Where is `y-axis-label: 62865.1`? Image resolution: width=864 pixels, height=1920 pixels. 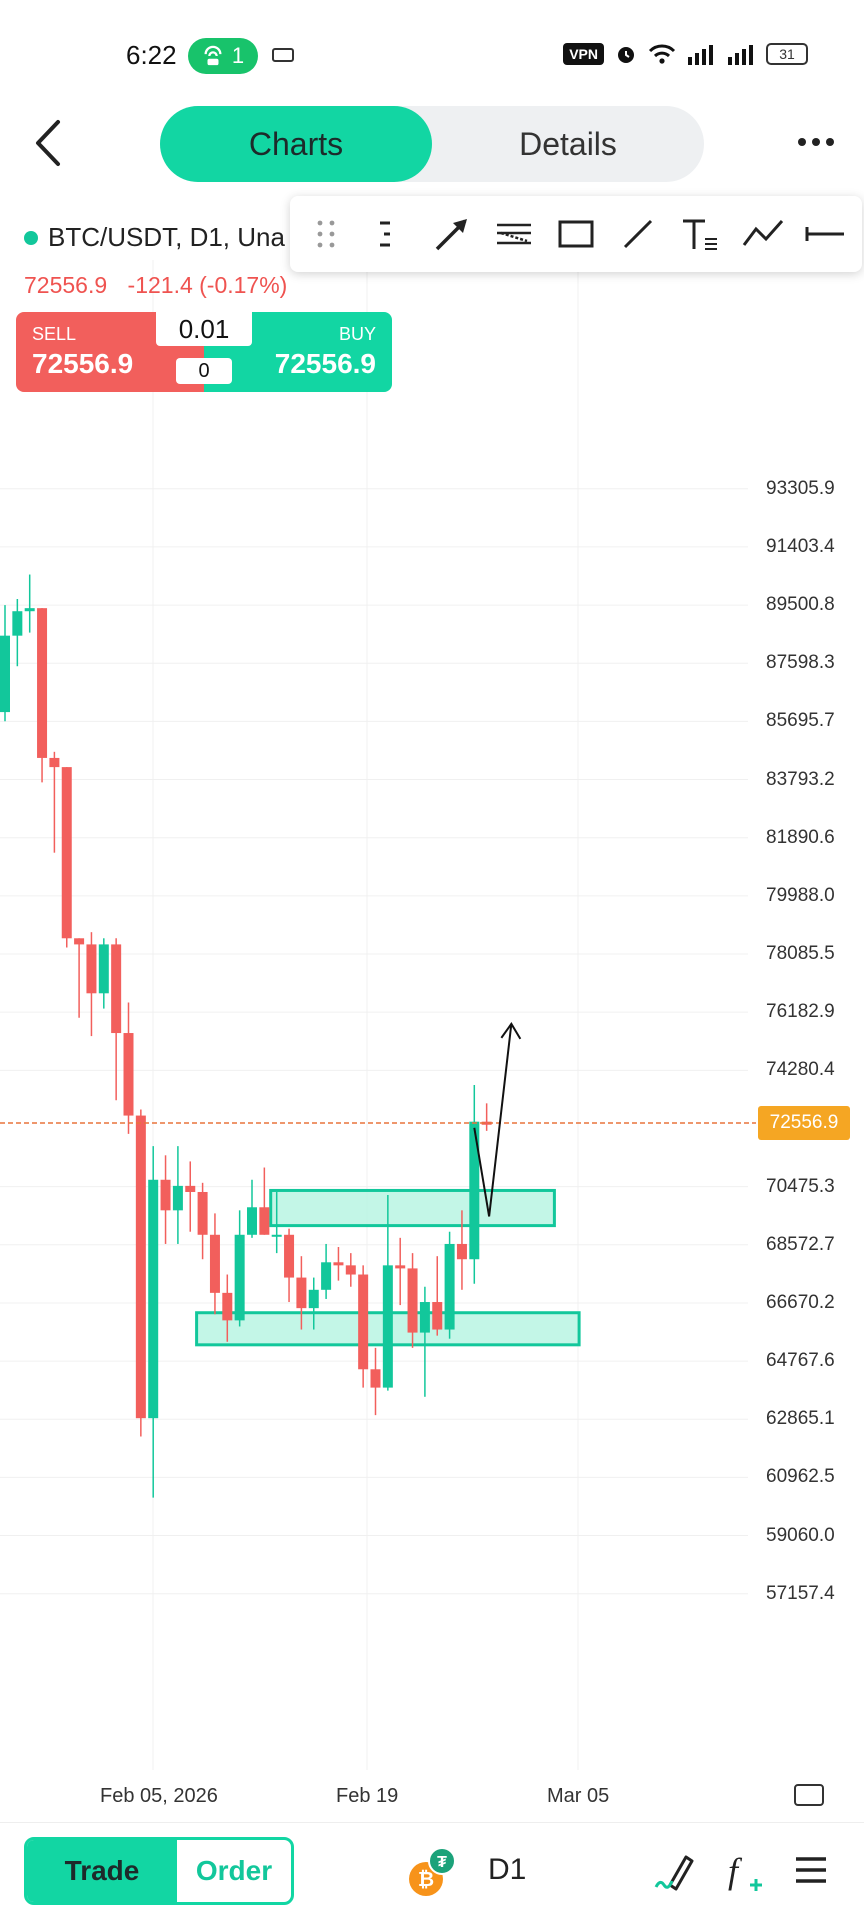 y-axis-label: 62865.1 is located at coordinates (800, 1419).